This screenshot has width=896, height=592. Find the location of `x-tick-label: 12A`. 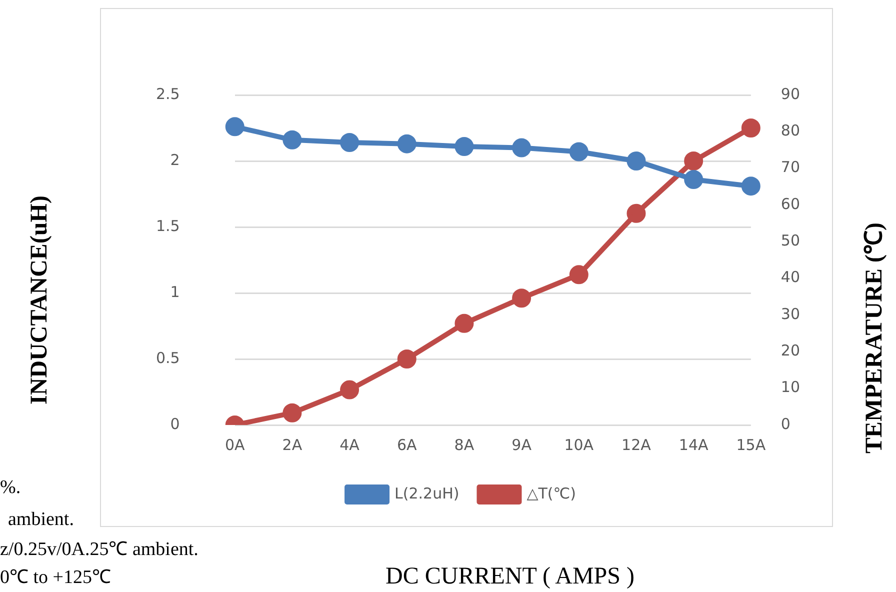

x-tick-label: 12A is located at coordinates (637, 445).